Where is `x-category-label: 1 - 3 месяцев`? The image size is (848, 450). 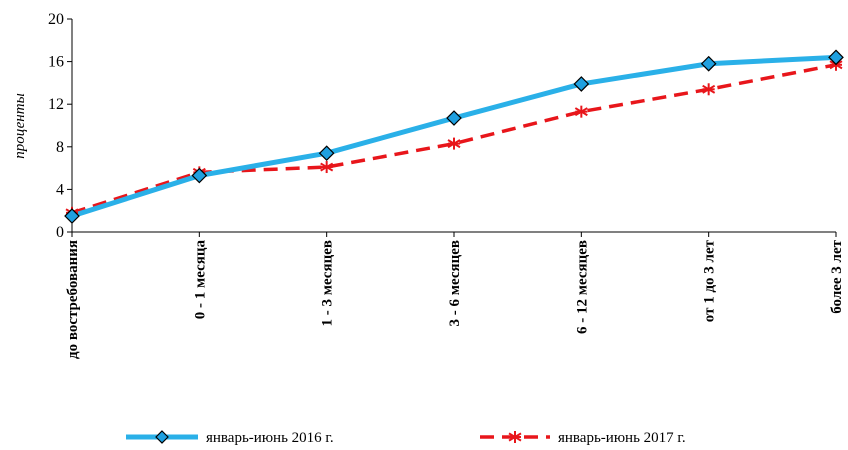 x-category-label: 1 - 3 месяцев is located at coordinates (328, 283).